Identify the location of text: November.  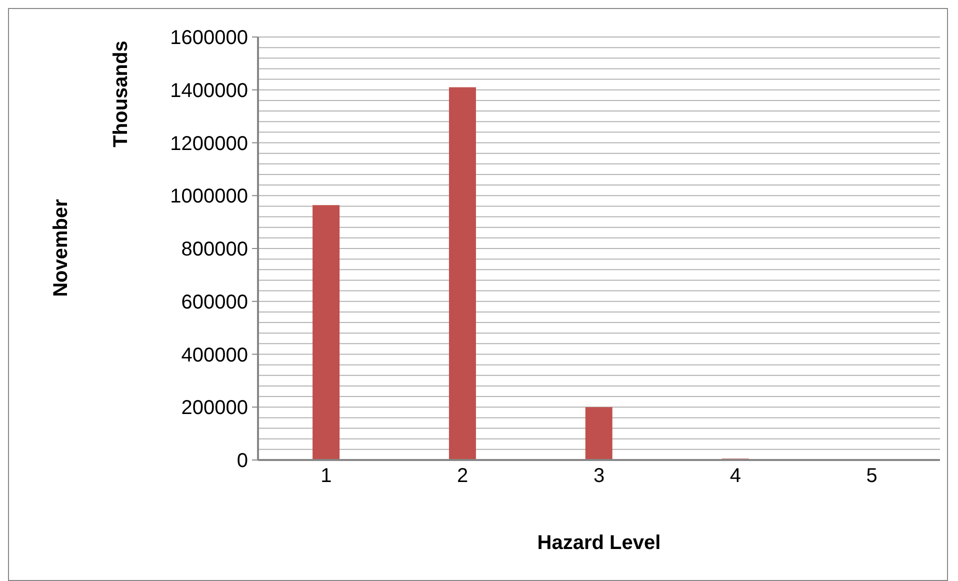
(61, 247).